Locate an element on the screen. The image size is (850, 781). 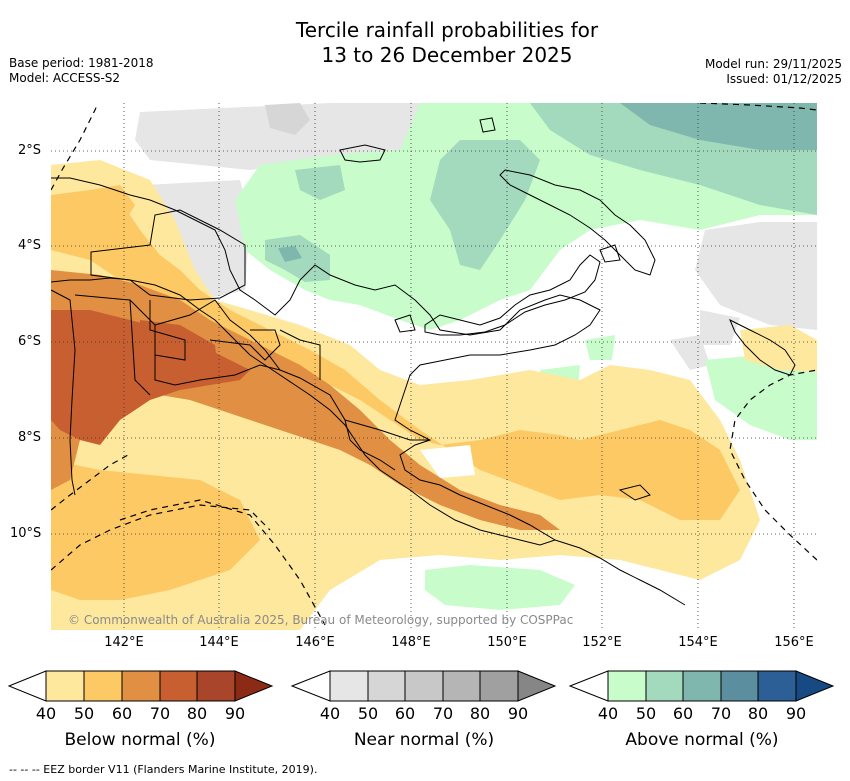
lon-label: 150°E is located at coordinates (507, 642).